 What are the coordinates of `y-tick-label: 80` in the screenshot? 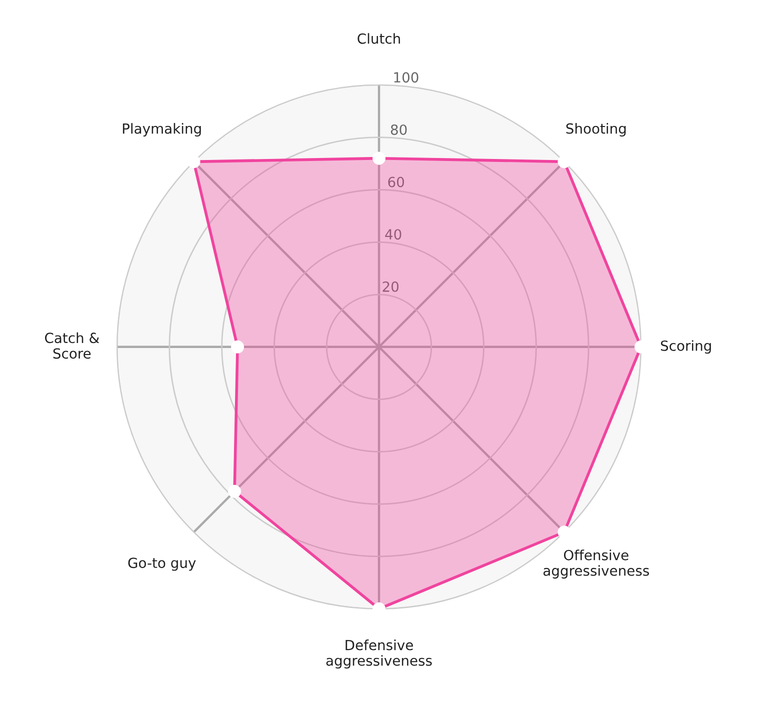 It's located at (398, 129).